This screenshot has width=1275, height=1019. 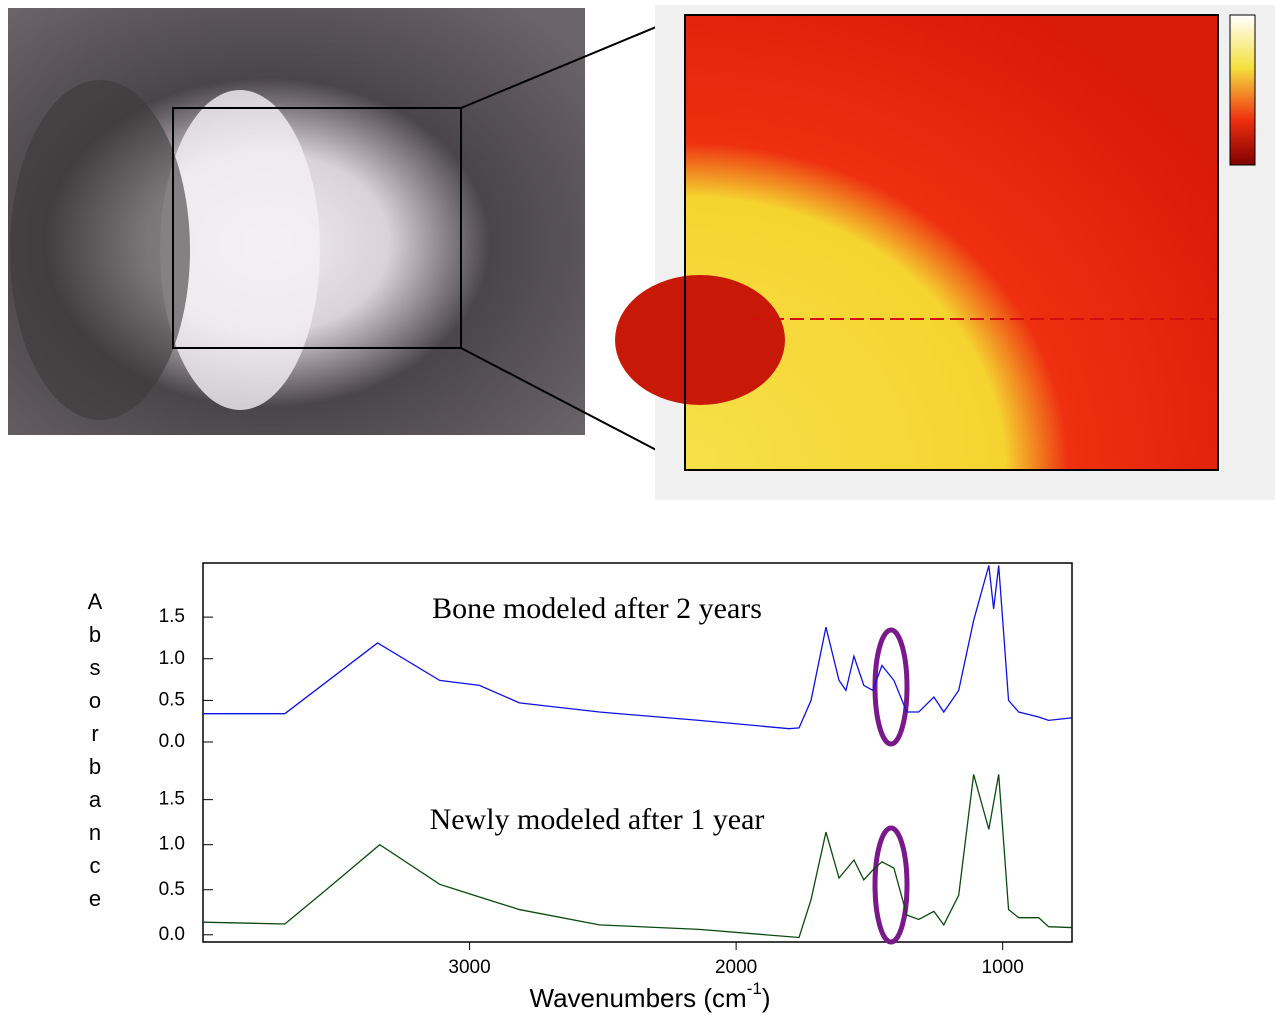 What do you see at coordinates (100, 250) in the screenshot?
I see `dark-region` at bounding box center [100, 250].